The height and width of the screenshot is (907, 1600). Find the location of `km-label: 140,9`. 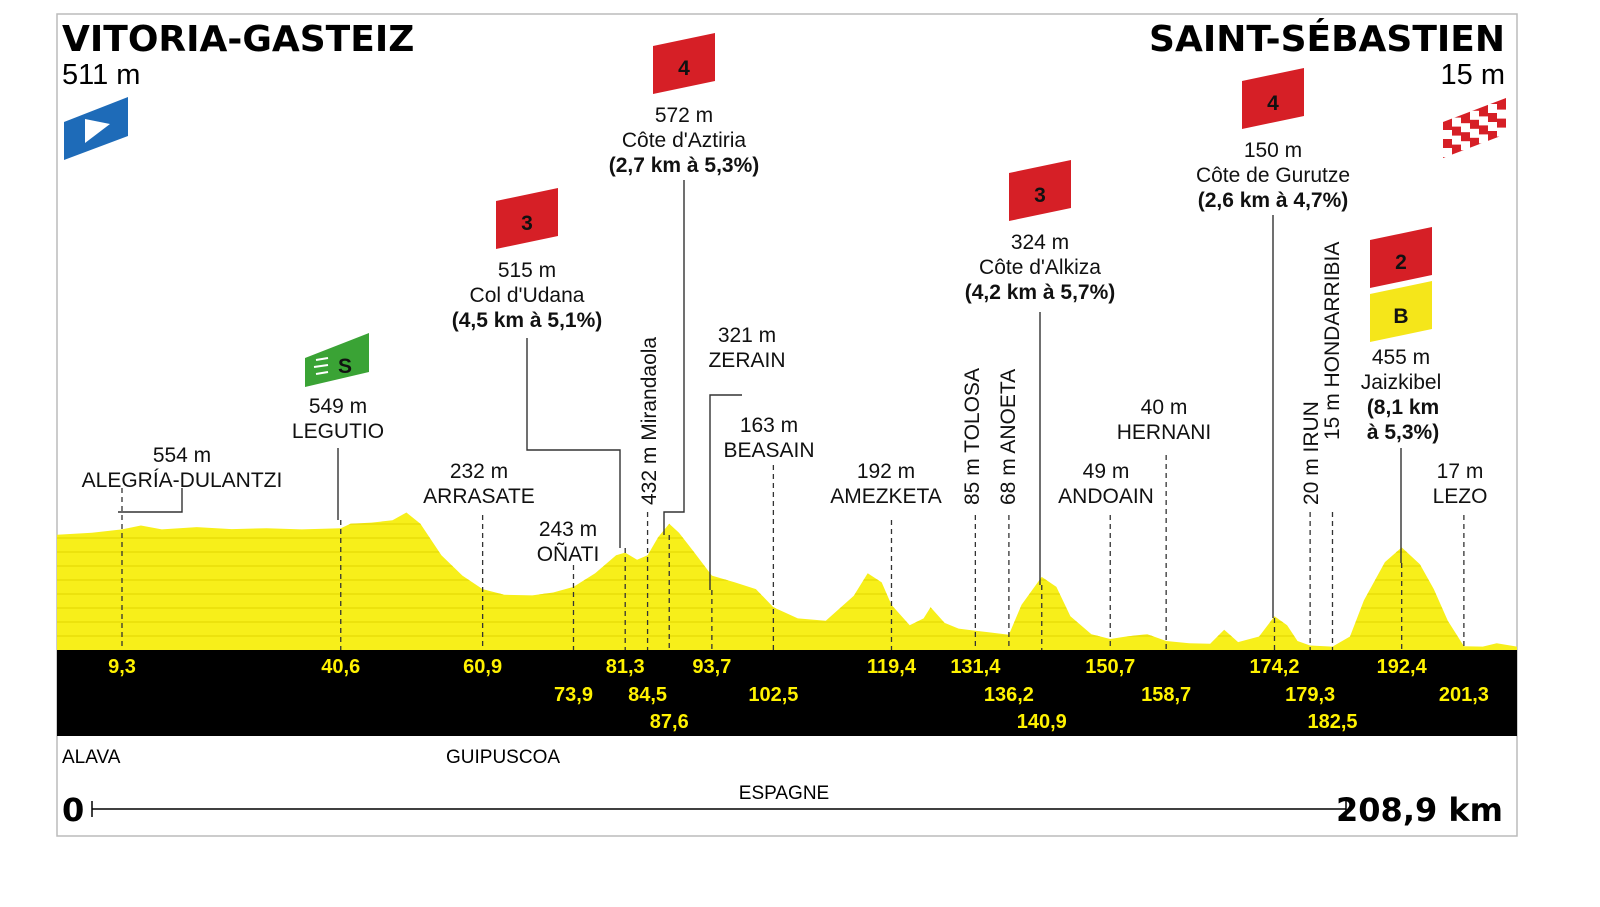

km-label: 140,9 is located at coordinates (1042, 722).